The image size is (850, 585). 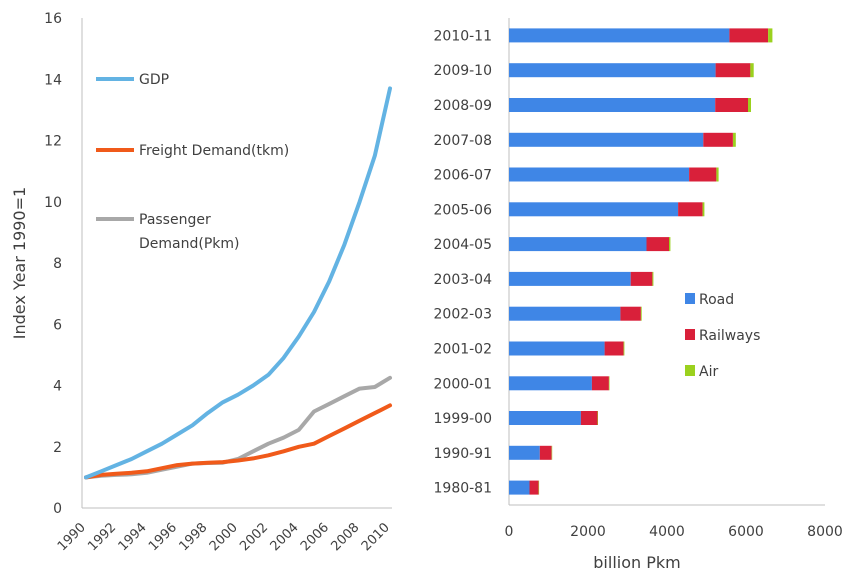 I want to click on y-tick-label: 2009-10, so click(x=463, y=71).